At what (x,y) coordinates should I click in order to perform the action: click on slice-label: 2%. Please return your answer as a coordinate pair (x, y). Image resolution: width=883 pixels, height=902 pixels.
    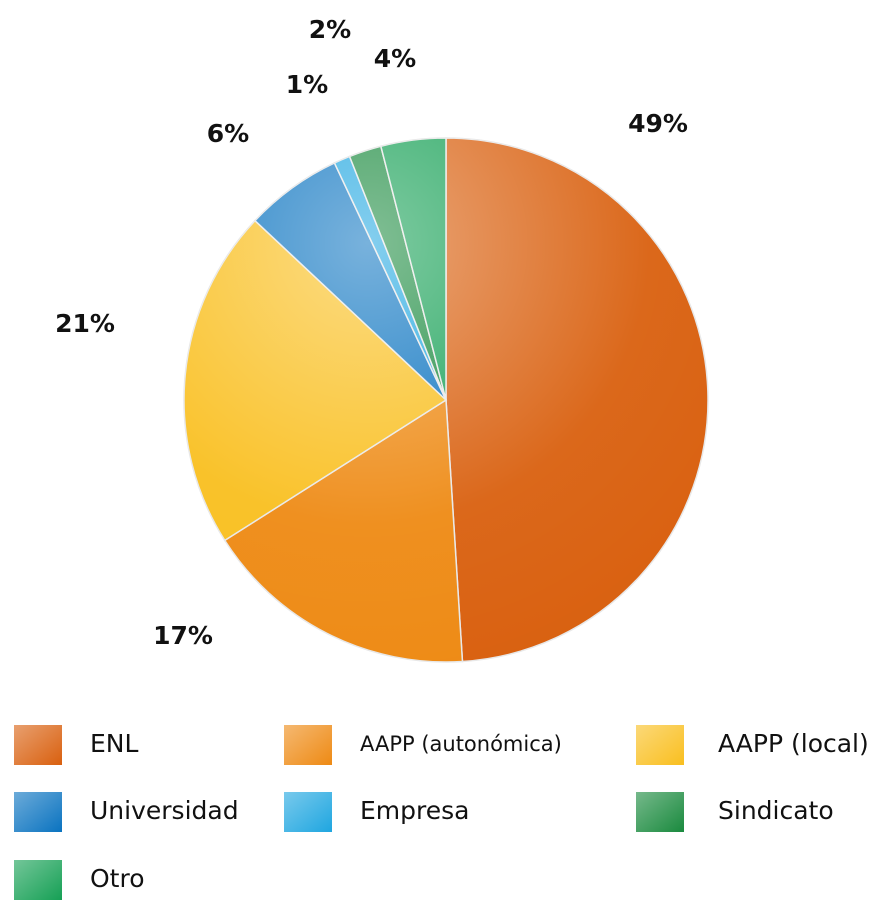
    Looking at the image, I should click on (330, 29).